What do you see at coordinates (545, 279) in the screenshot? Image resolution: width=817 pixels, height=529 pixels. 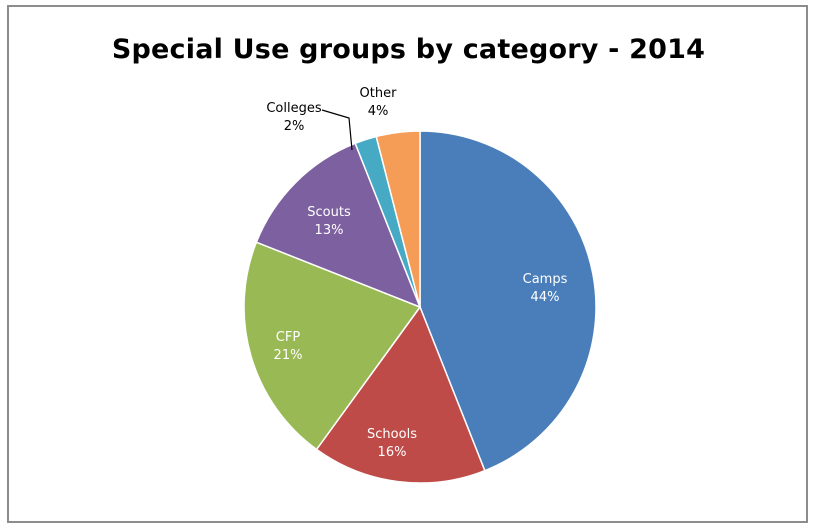 I see `slice-name-camps: Camps` at bounding box center [545, 279].